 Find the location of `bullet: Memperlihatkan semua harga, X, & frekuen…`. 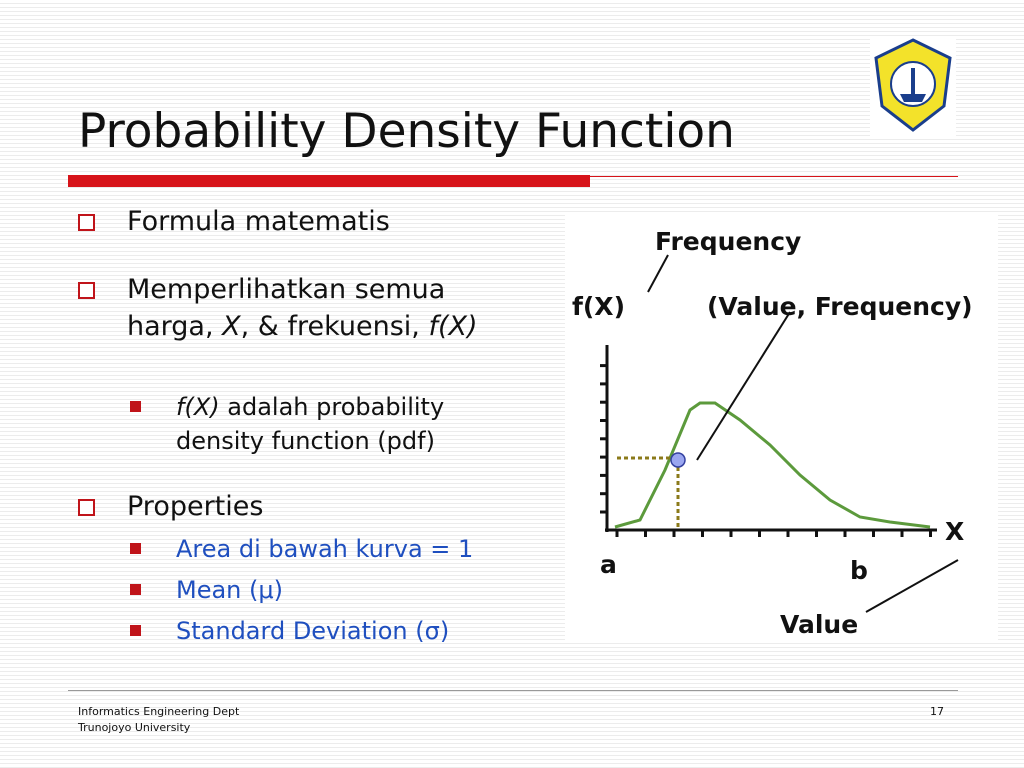

bullet: Memperlihatkan semua harga, X, & frekuen… is located at coordinates (317, 308).